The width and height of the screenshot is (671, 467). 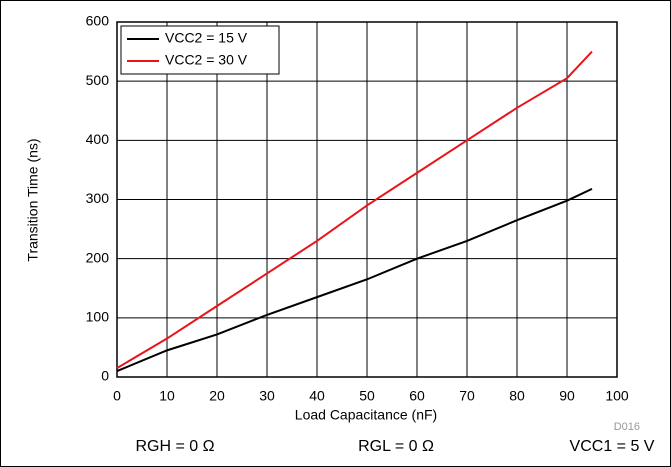 What do you see at coordinates (98, 198) in the screenshot?
I see `y-tick-label: 300` at bounding box center [98, 198].